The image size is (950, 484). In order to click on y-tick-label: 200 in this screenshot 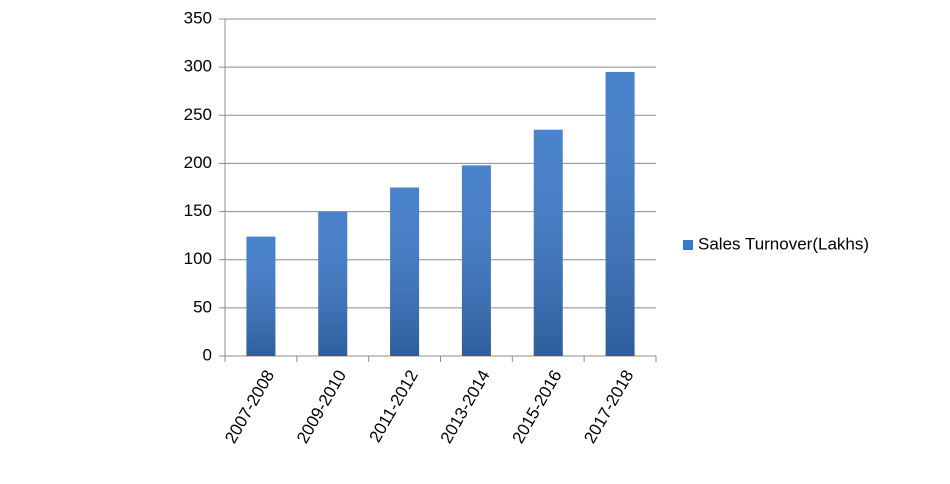, I will do `click(198, 162)`.